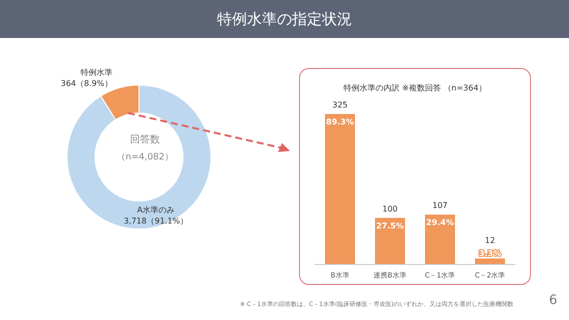 The height and width of the screenshot is (320, 569). Describe the element at coordinates (284, 19) in the screenshot. I see `text: 特例水準の指定状況` at that location.